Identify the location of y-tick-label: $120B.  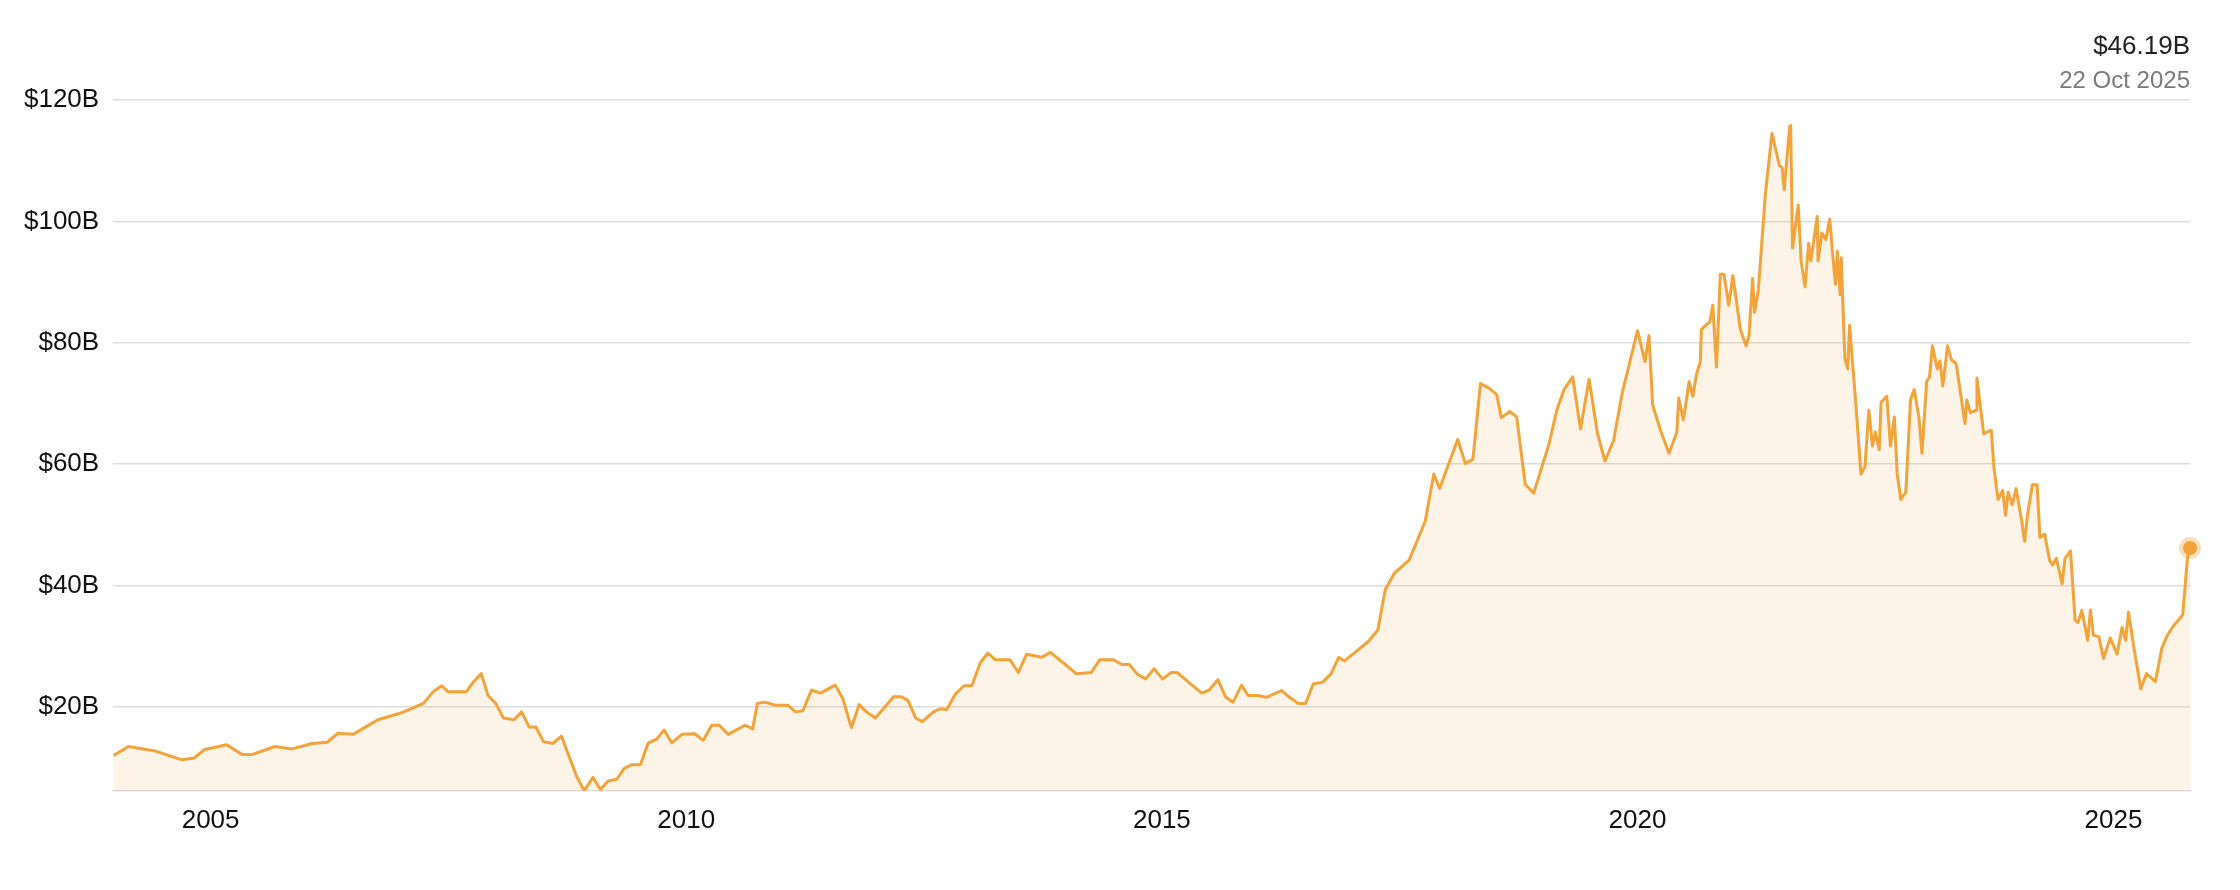
(61, 98).